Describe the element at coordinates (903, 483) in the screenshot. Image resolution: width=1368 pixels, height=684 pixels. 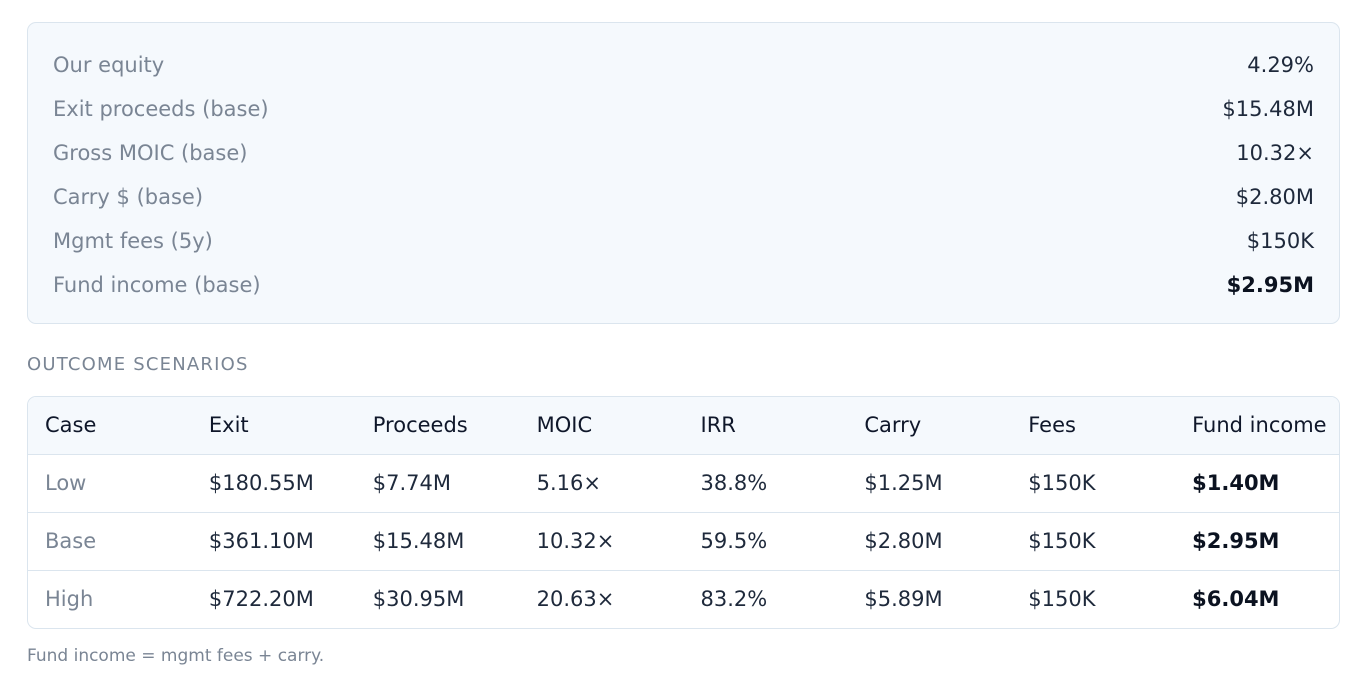
I see `cell-carry: $1.25M` at that location.